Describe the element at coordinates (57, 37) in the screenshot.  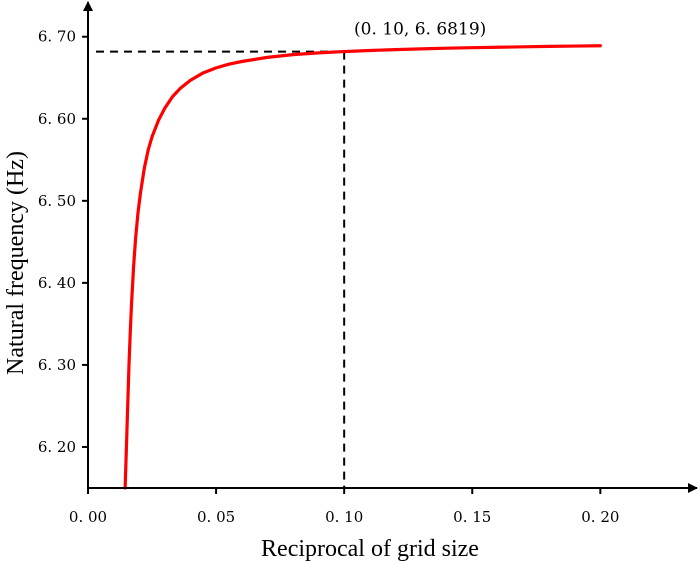
I see `y-tick-label: 6. 70` at that location.